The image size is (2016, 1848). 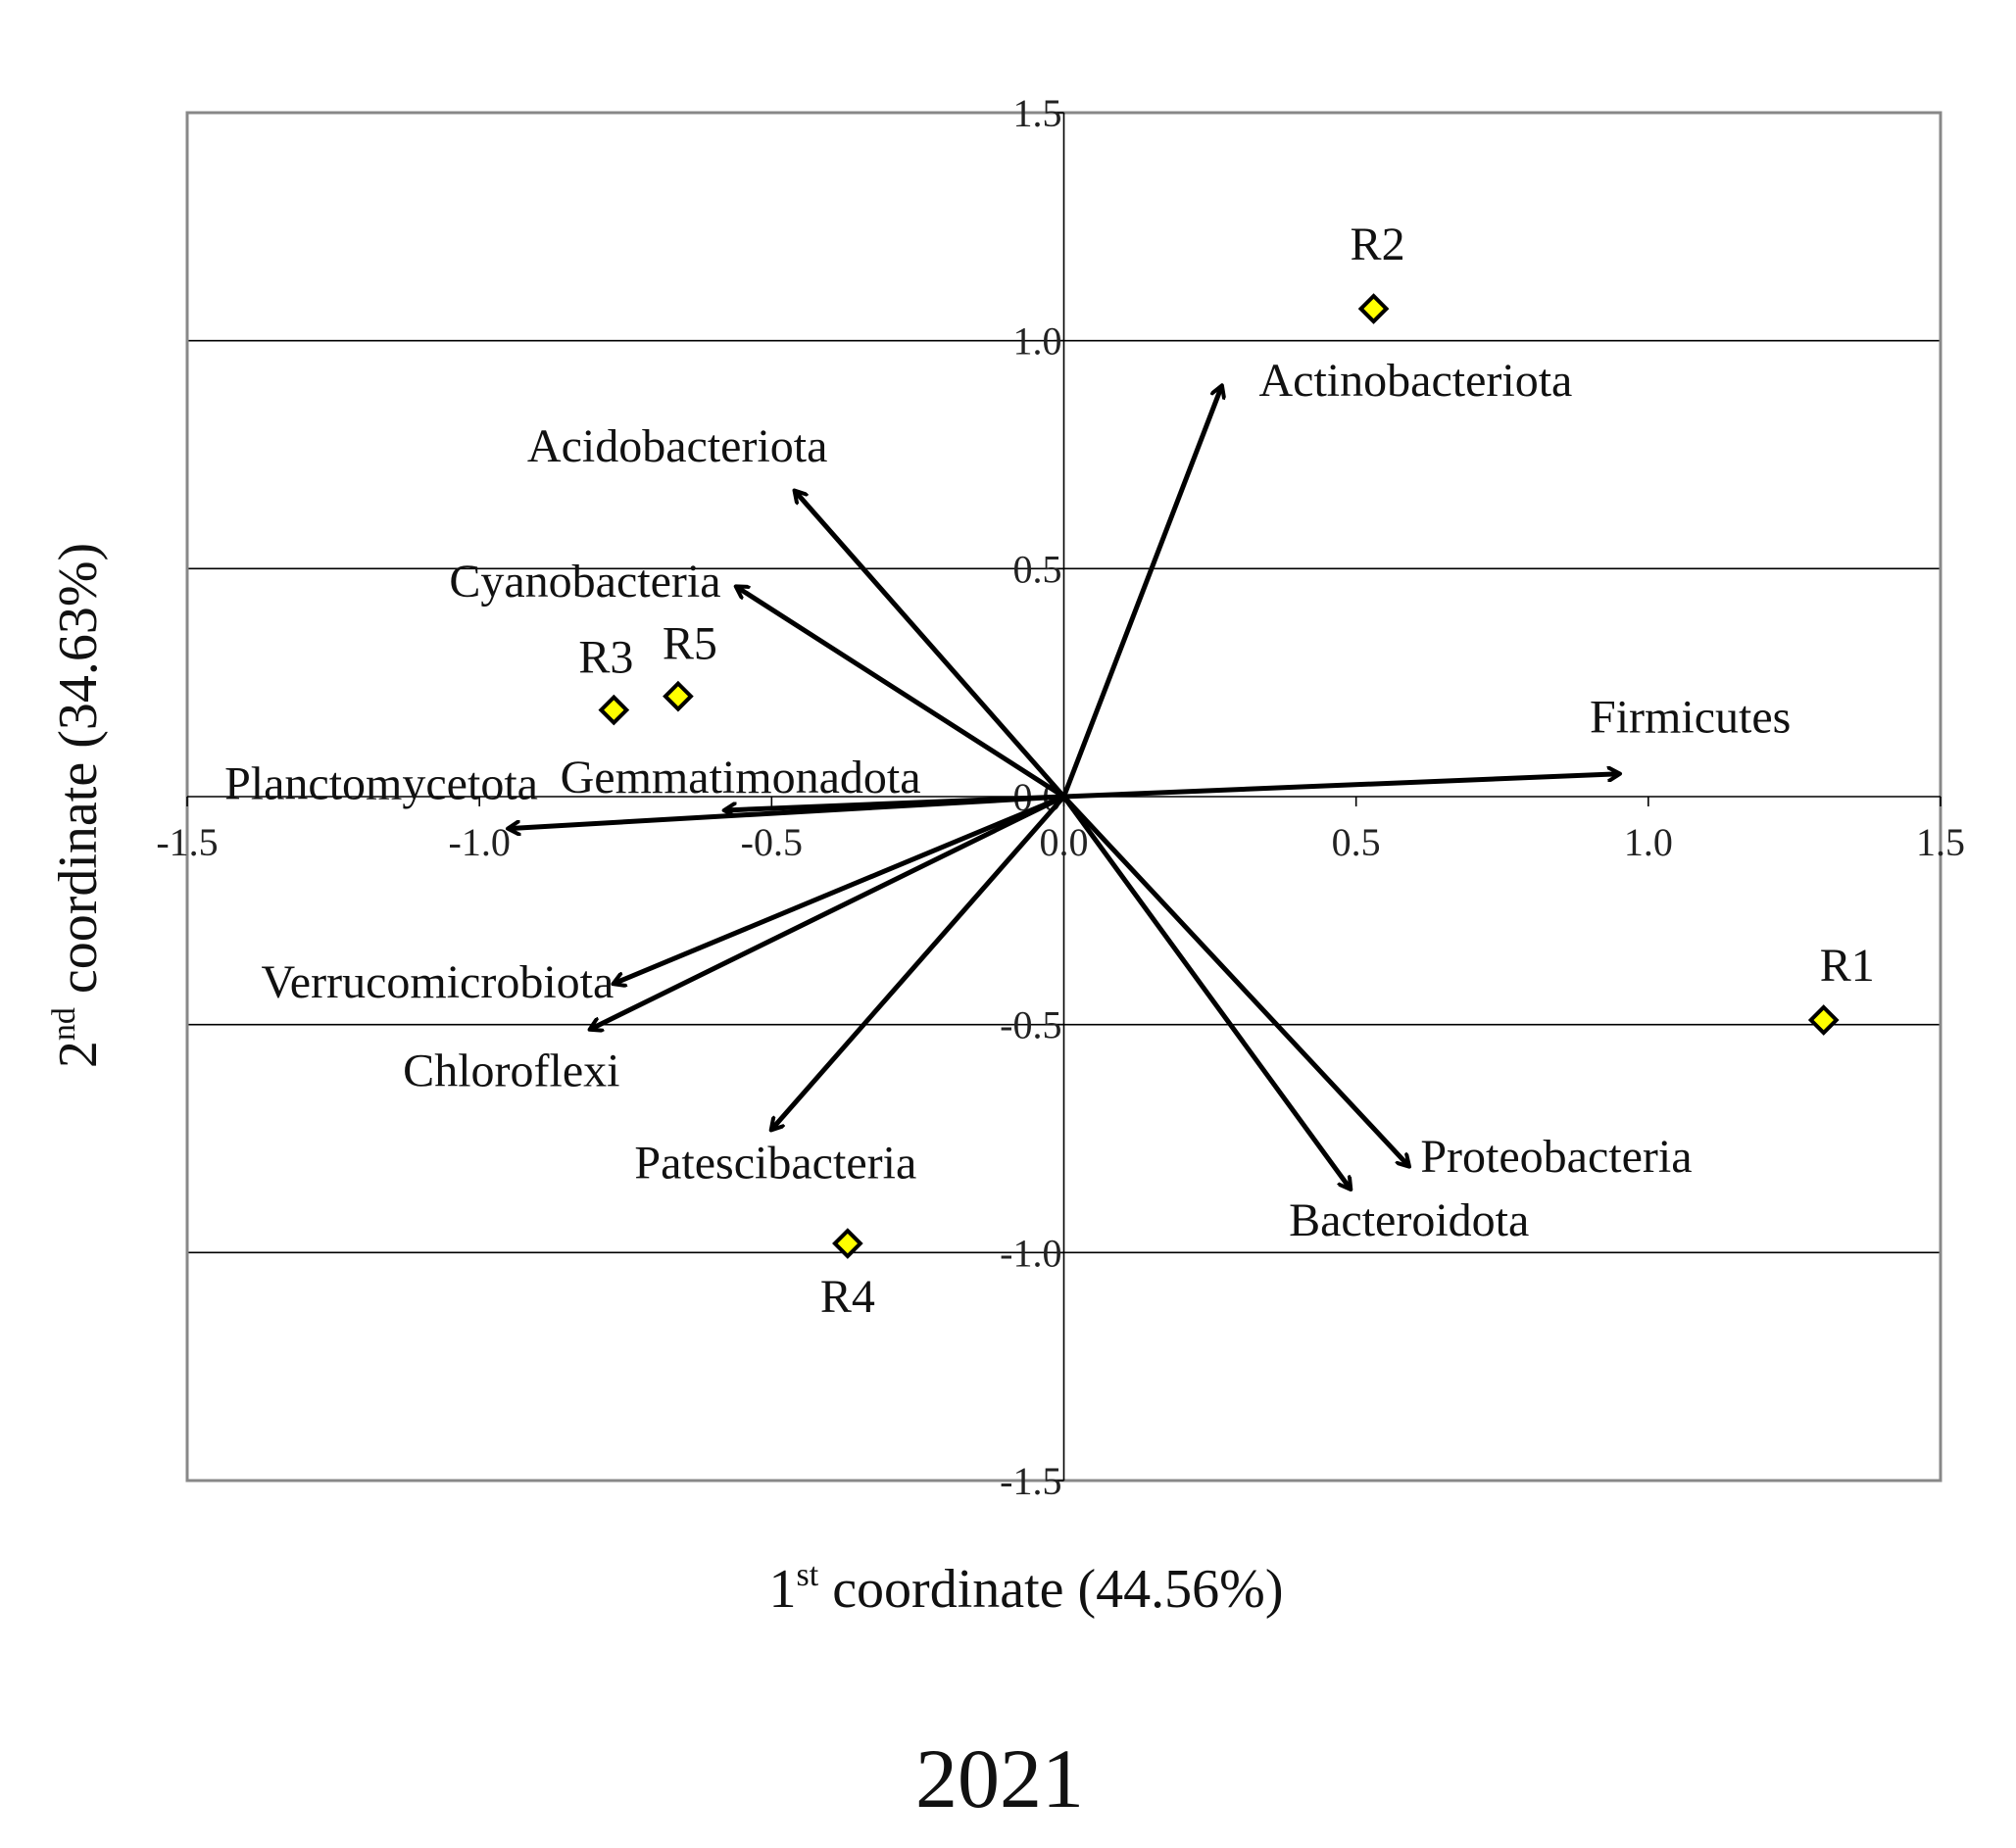 I want to click on x-axis-title: 1st coordinate (44.56%), so click(x=1026, y=1588).